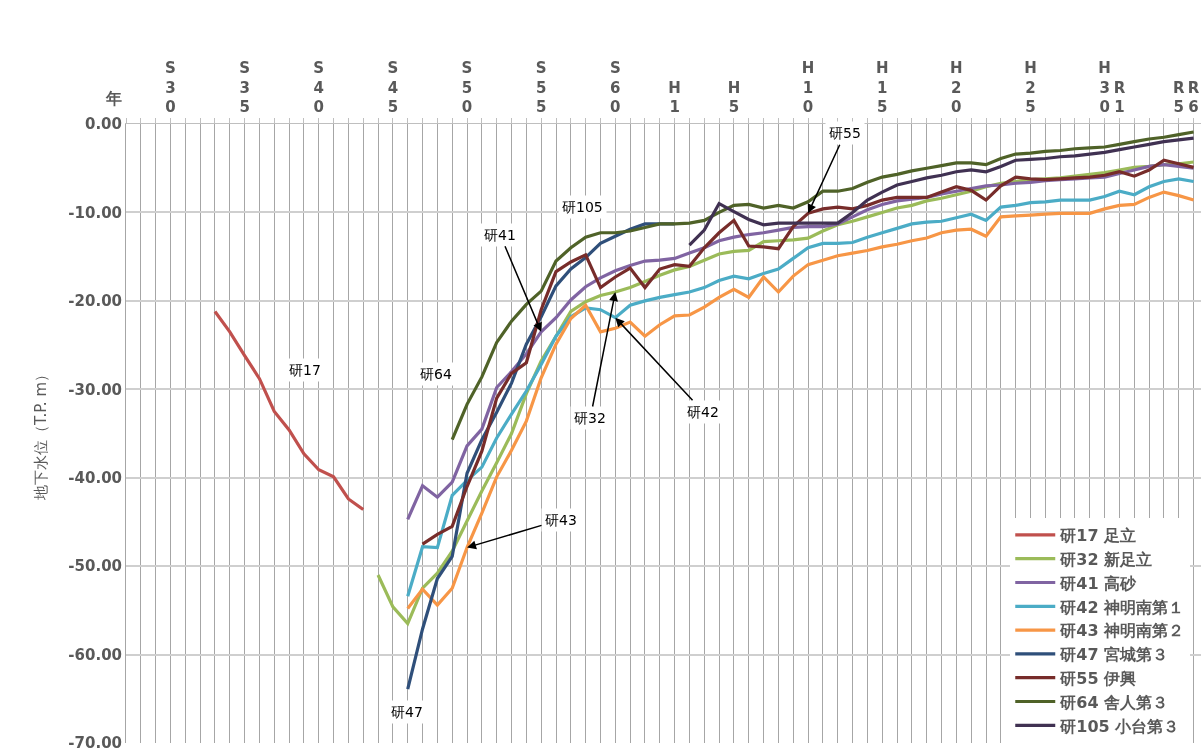 The image size is (1201, 753). What do you see at coordinates (289, 410) in the screenshot?
I see `line-series` at bounding box center [289, 410].